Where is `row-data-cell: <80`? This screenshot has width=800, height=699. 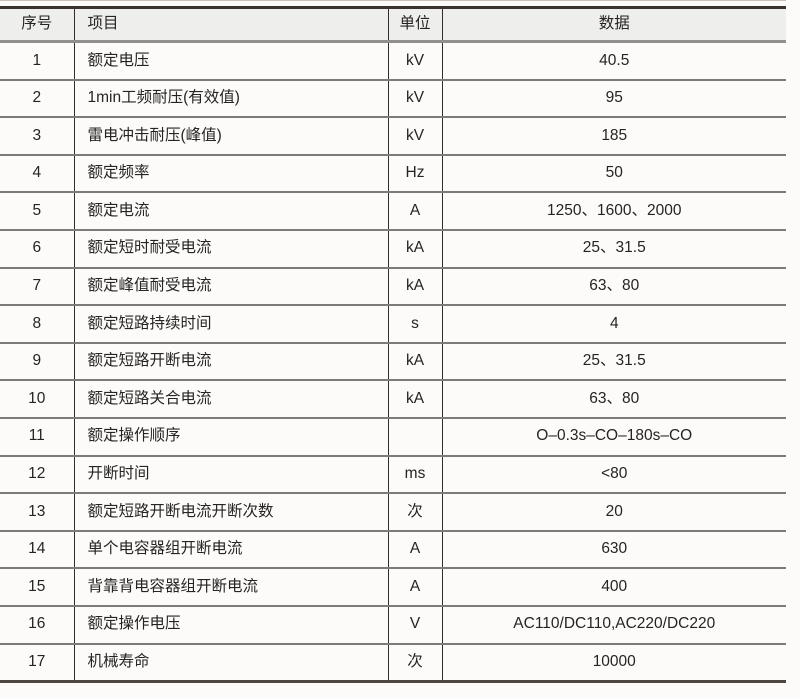 row-data-cell: <80 is located at coordinates (614, 475).